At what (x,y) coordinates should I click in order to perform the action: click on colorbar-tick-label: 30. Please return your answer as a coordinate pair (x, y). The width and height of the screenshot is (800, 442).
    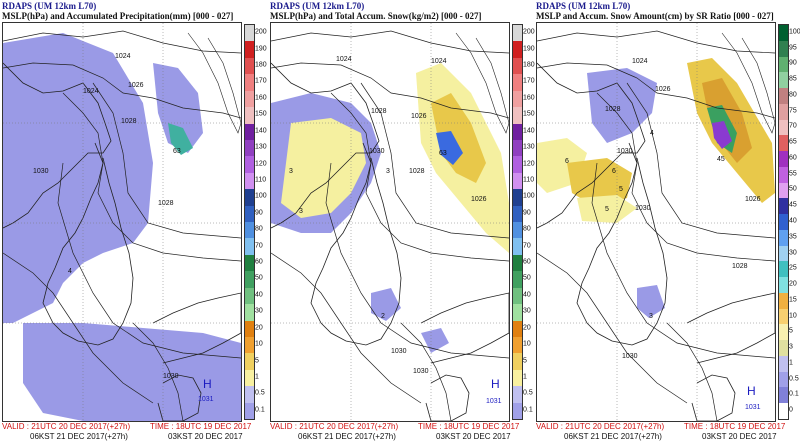
    Looking at the image, I should click on (259, 311).